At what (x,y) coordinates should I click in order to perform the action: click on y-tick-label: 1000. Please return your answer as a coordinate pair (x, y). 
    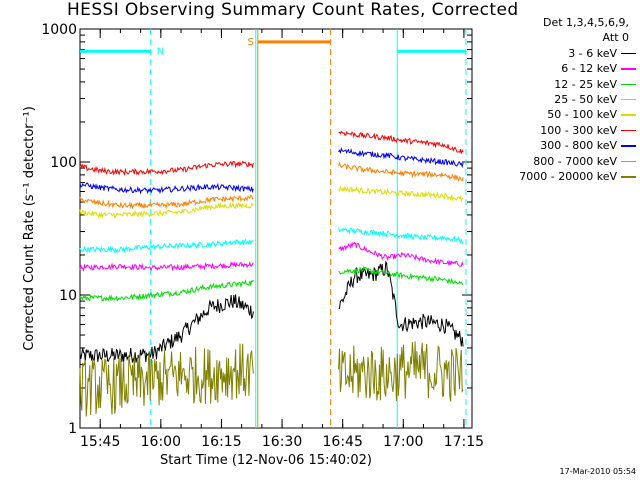
    Looking at the image, I should click on (59, 30).